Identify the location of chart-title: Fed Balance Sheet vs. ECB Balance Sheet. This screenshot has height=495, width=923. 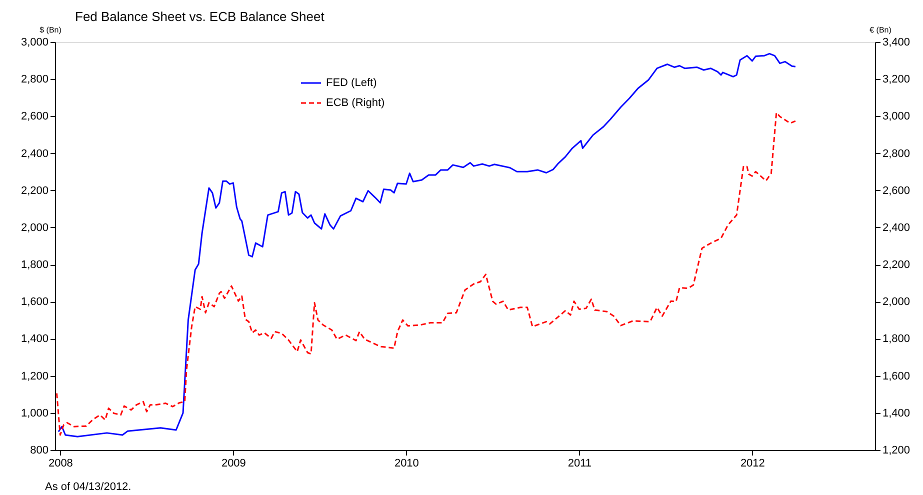
(200, 16).